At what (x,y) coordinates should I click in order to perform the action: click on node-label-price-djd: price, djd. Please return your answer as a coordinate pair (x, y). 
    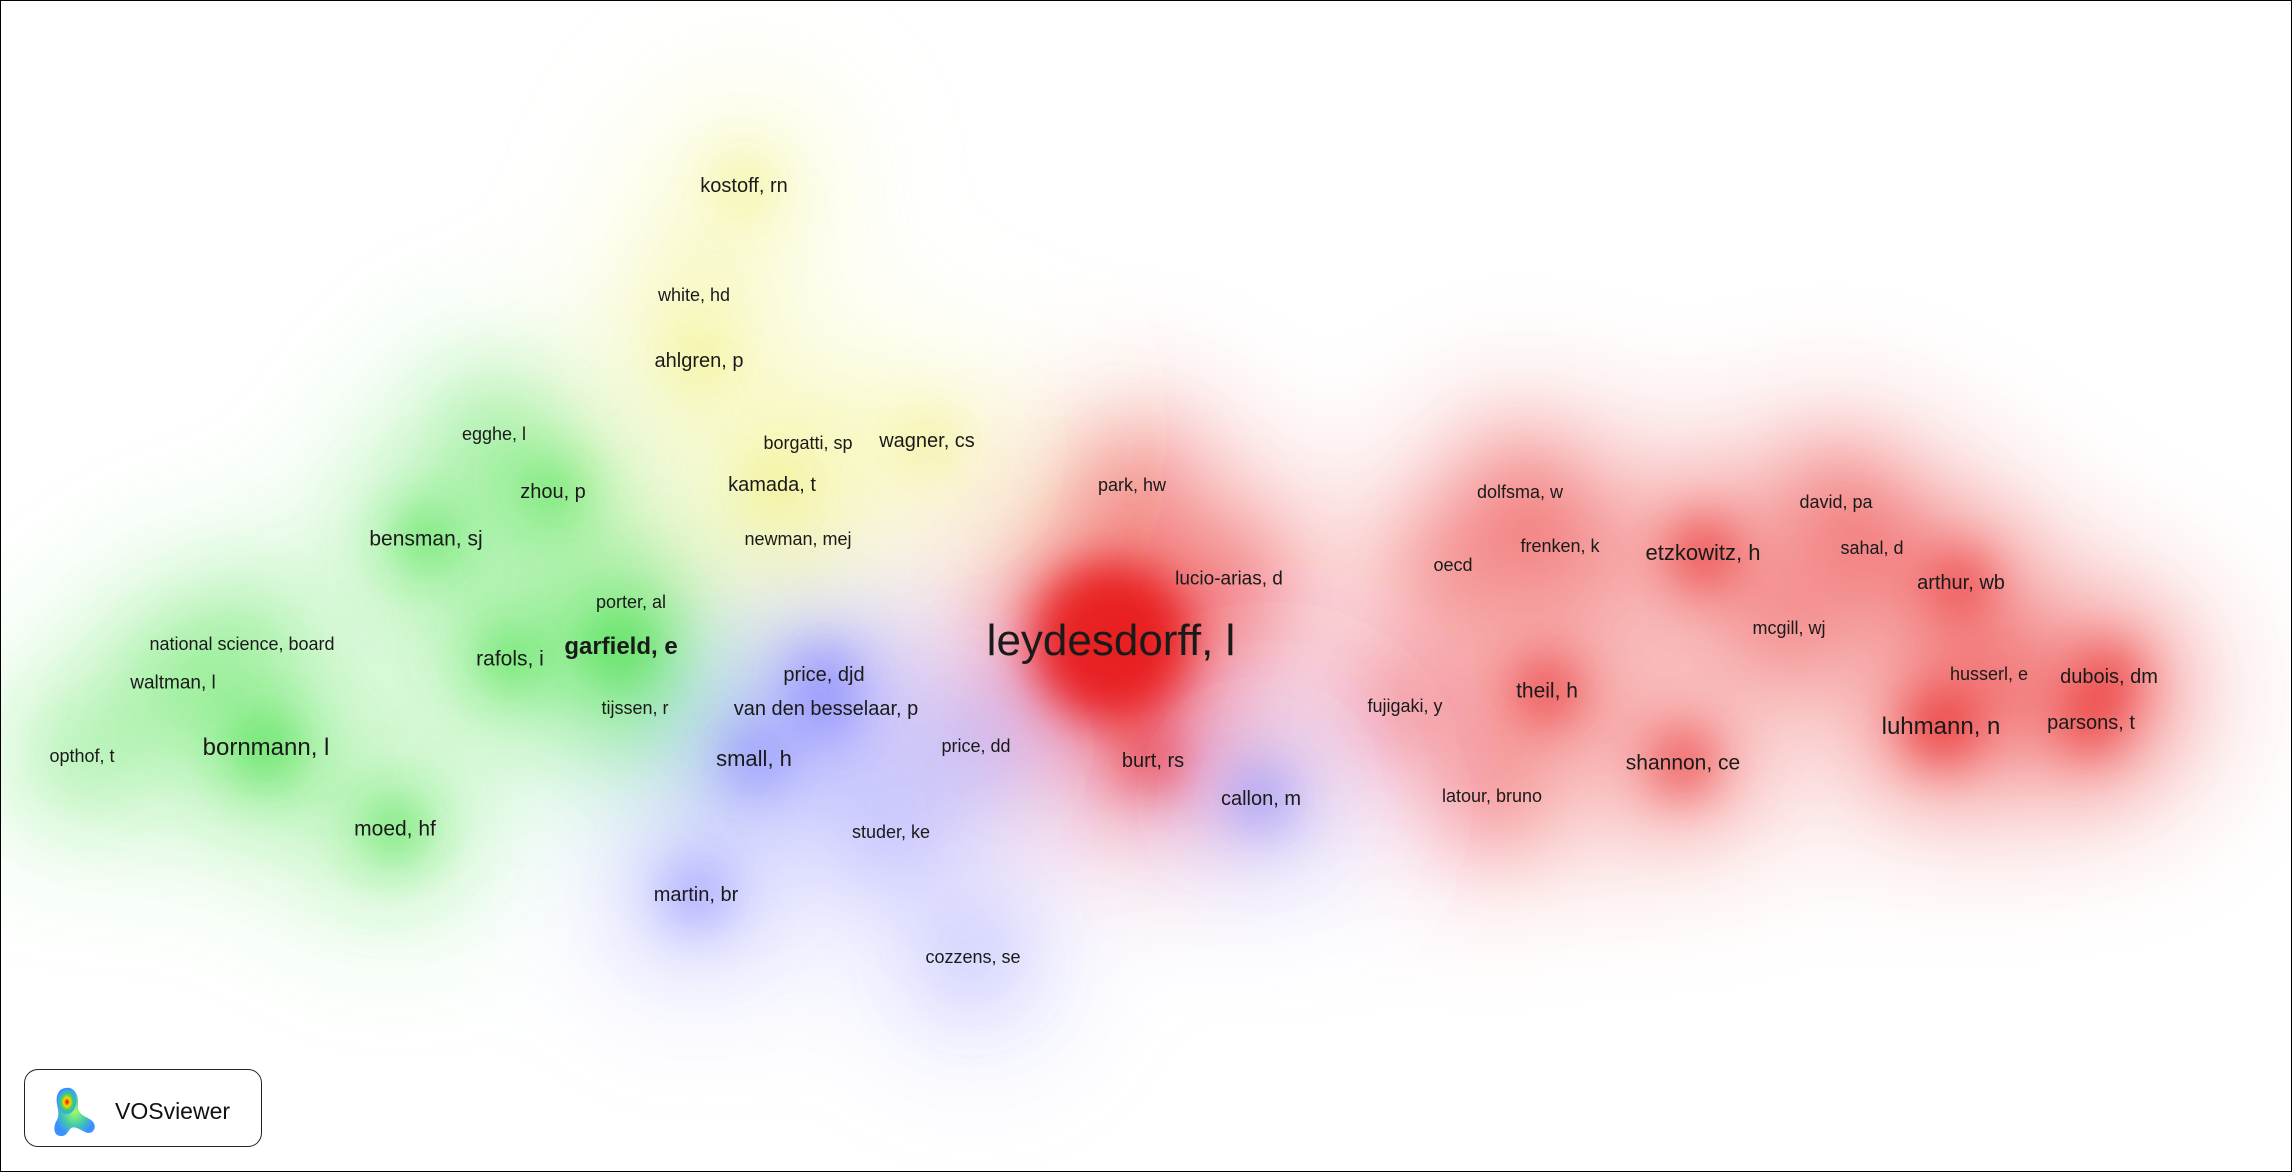
    Looking at the image, I should click on (824, 675).